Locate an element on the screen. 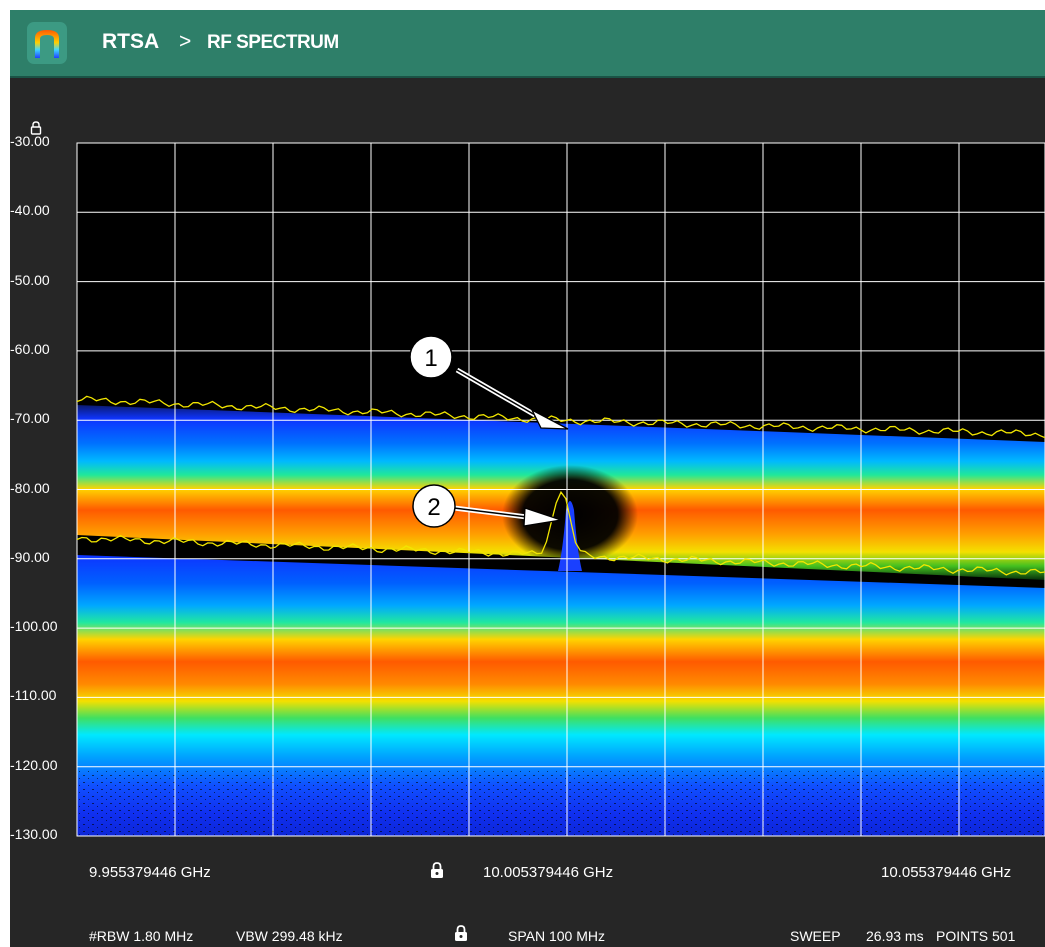 This screenshot has width=1045, height=947. y-tick-label: -120.00 is located at coordinates (34, 764).